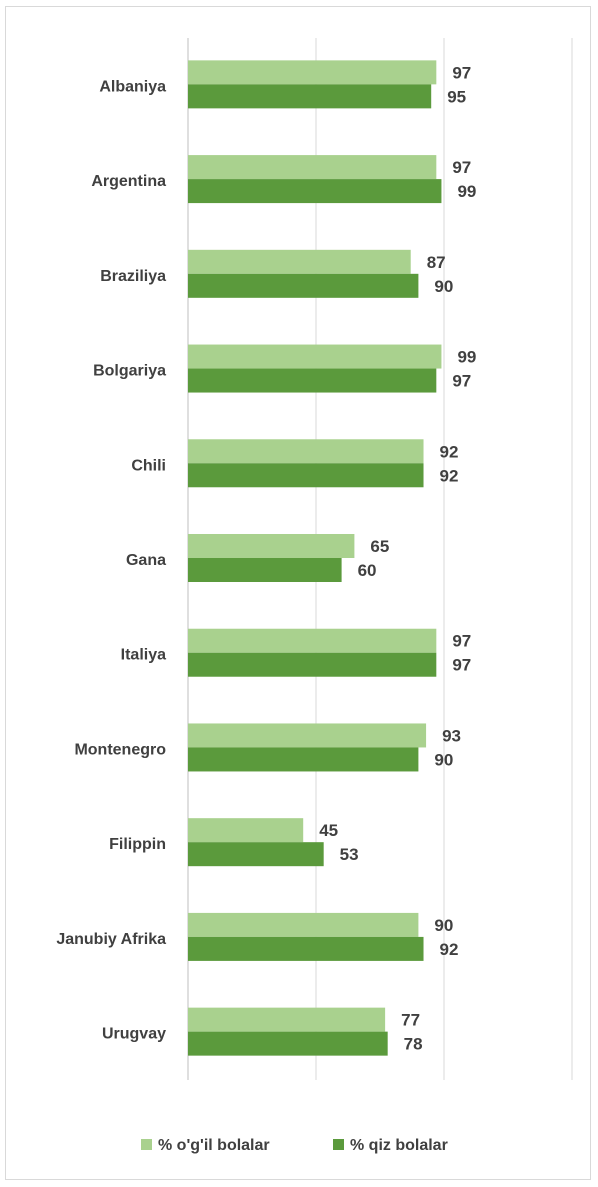 This screenshot has width=598, height=1187. I want to click on data-label: 78, so click(413, 1044).